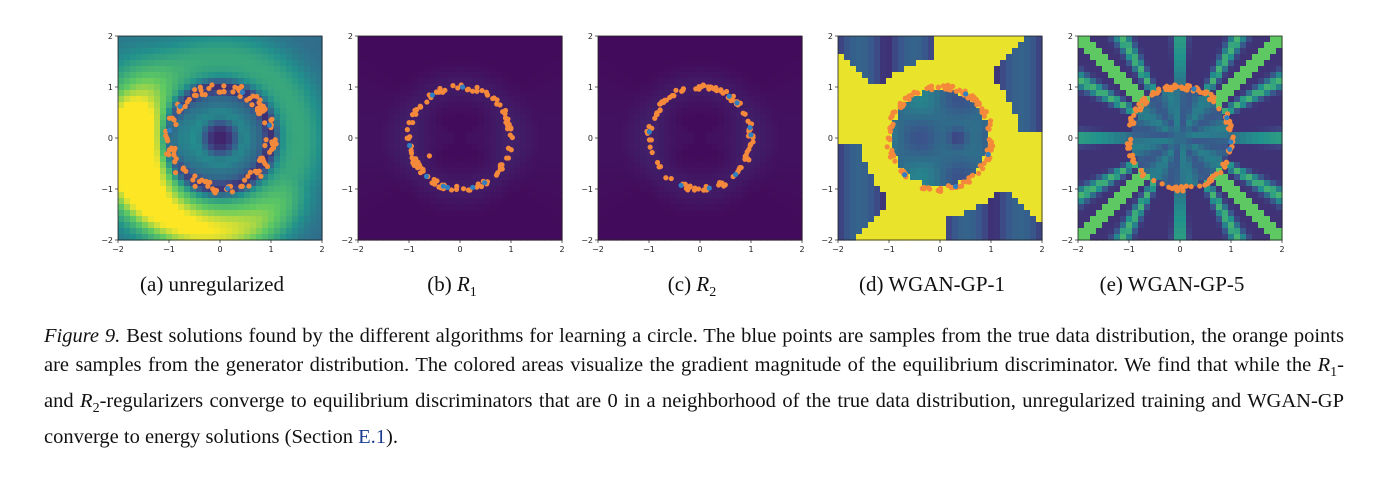 The image size is (1380, 478). Describe the element at coordinates (221, 139) in the screenshot. I see `sample-points` at that location.